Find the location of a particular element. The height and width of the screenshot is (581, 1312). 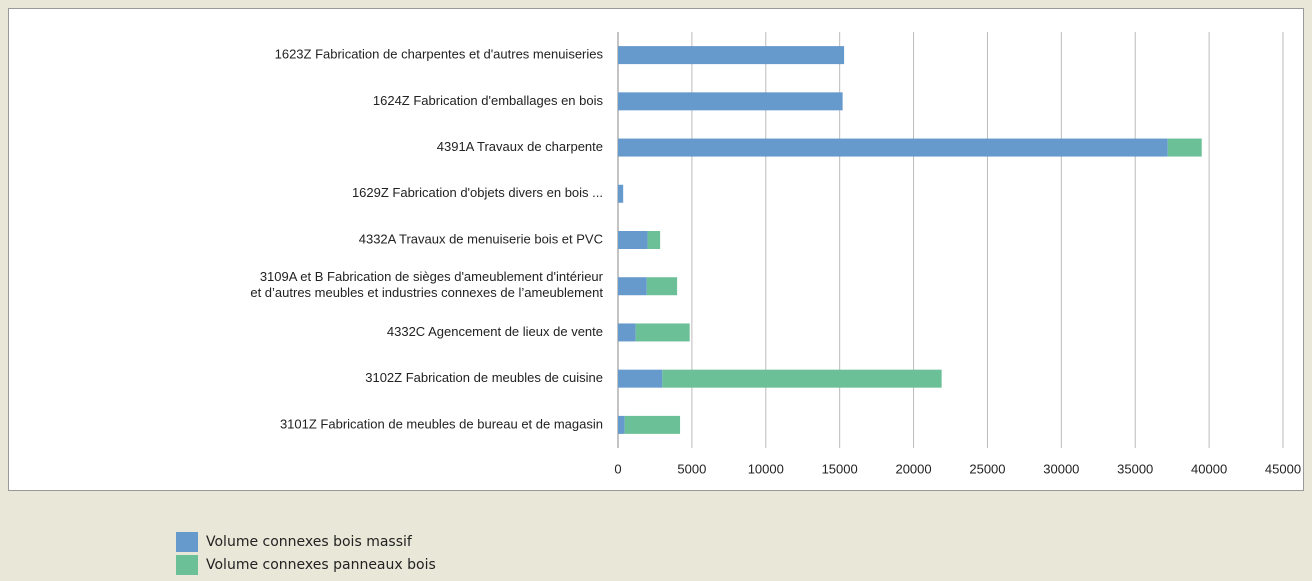

x-tick-label: 30000 is located at coordinates (1061, 468).